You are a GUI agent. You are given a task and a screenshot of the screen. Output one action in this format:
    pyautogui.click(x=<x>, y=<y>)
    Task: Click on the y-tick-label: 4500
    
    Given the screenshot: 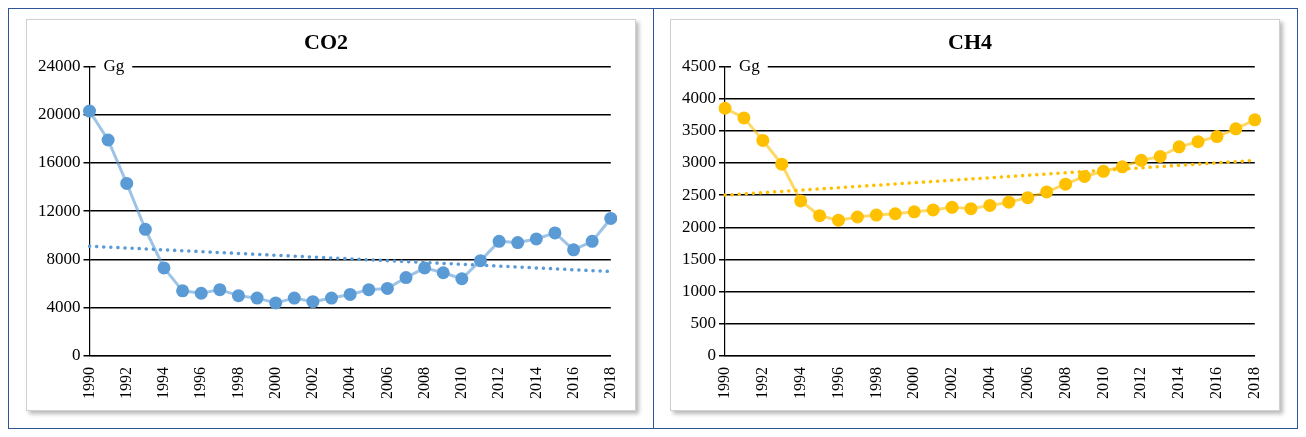 What is the action you would take?
    pyautogui.click(x=699, y=65)
    